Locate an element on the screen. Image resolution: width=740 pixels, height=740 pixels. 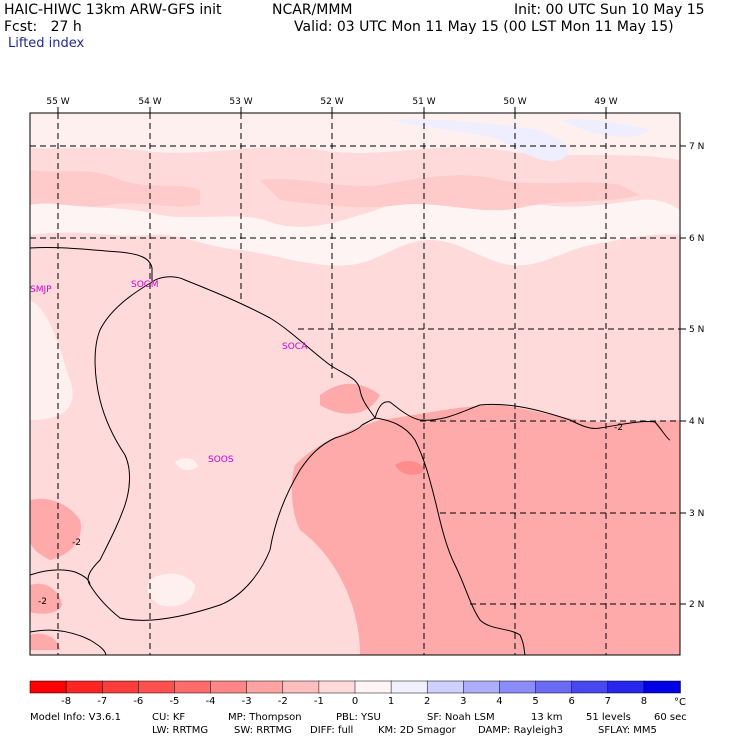
red-patch is located at coordinates (410, 467).